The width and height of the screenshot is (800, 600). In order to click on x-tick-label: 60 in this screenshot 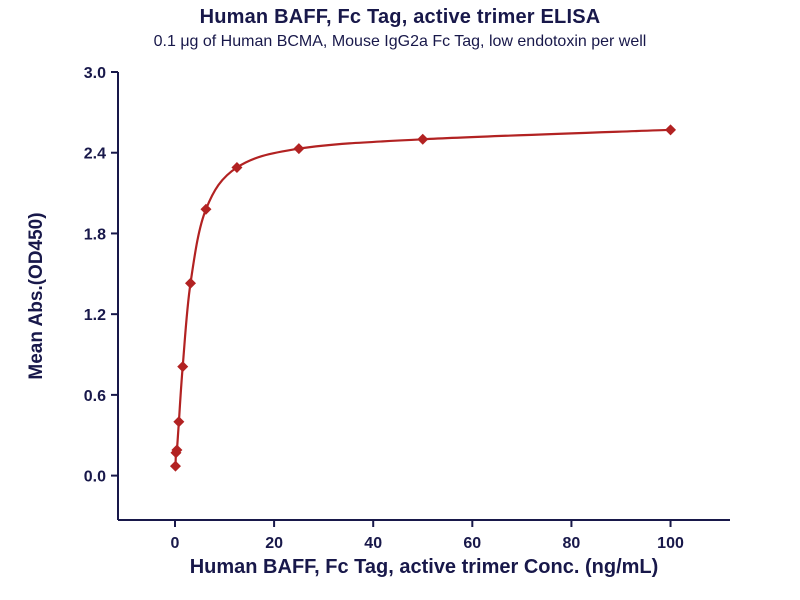, I will do `click(472, 543)`.